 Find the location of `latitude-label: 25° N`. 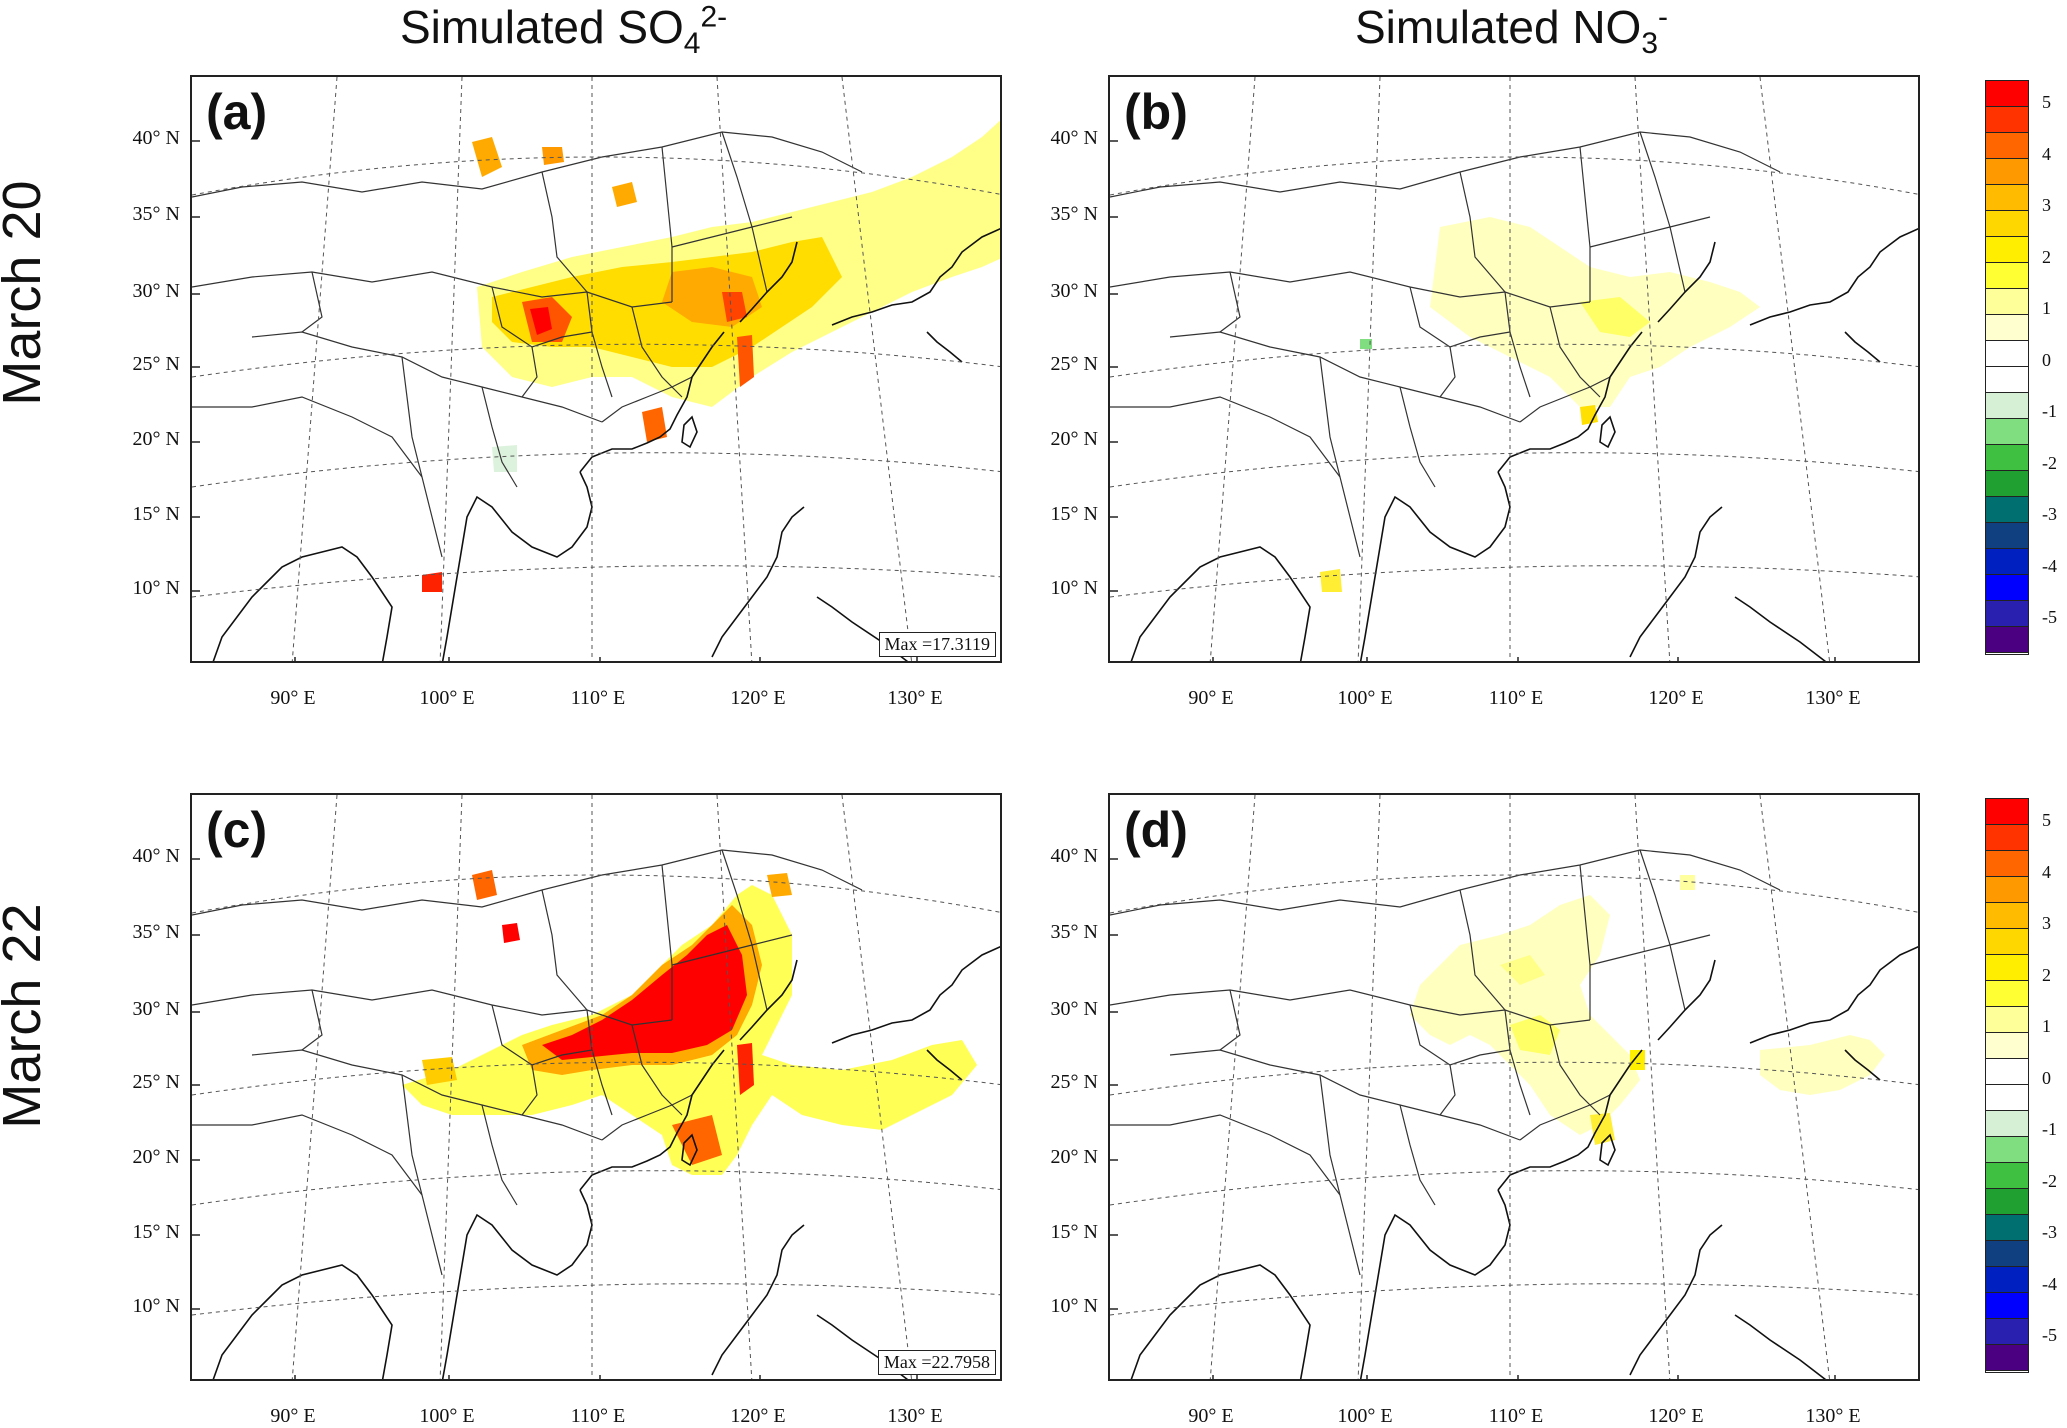

latitude-label: 25° N is located at coordinates (156, 364).